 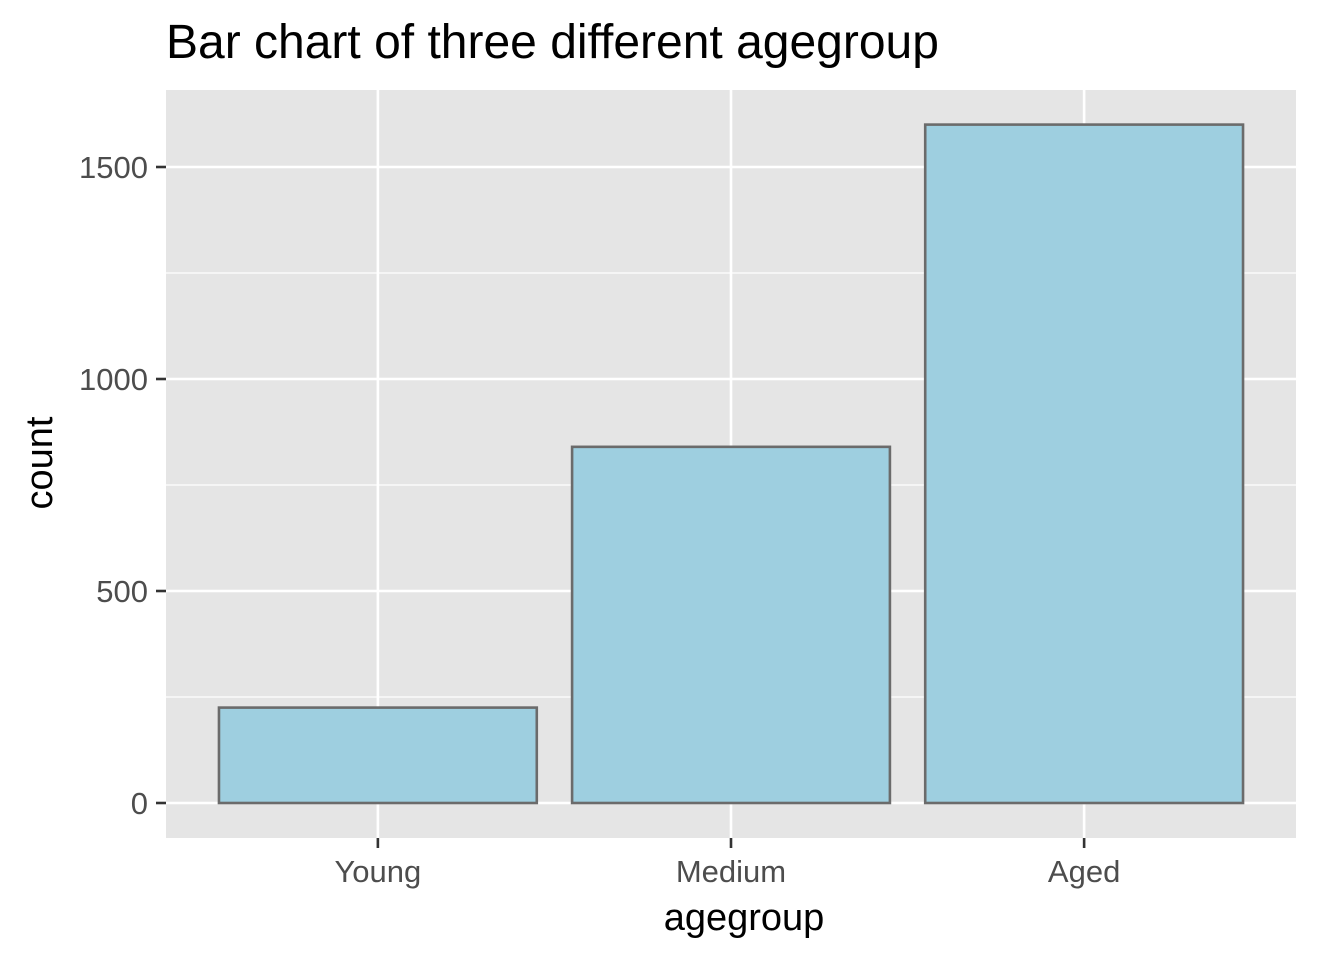 I want to click on bar-medium, so click(x=731, y=625).